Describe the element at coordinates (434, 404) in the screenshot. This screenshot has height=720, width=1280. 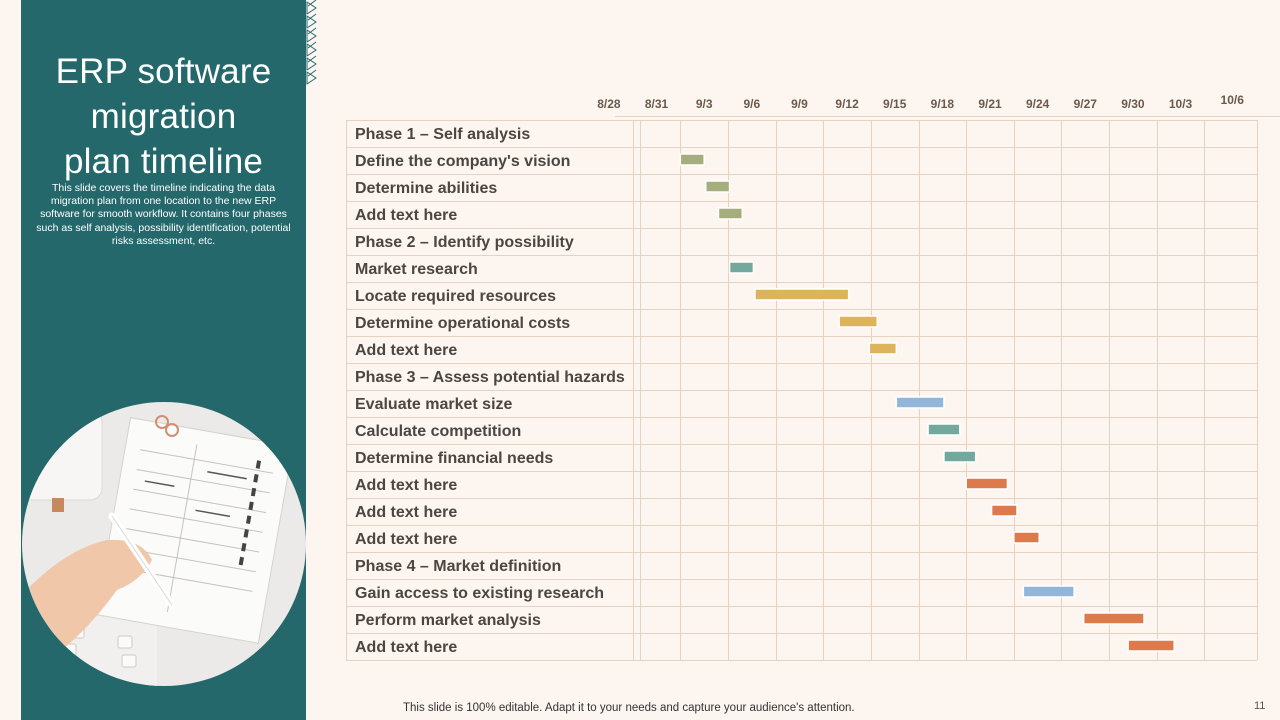
I see `task-label: Evaluate market size` at that location.